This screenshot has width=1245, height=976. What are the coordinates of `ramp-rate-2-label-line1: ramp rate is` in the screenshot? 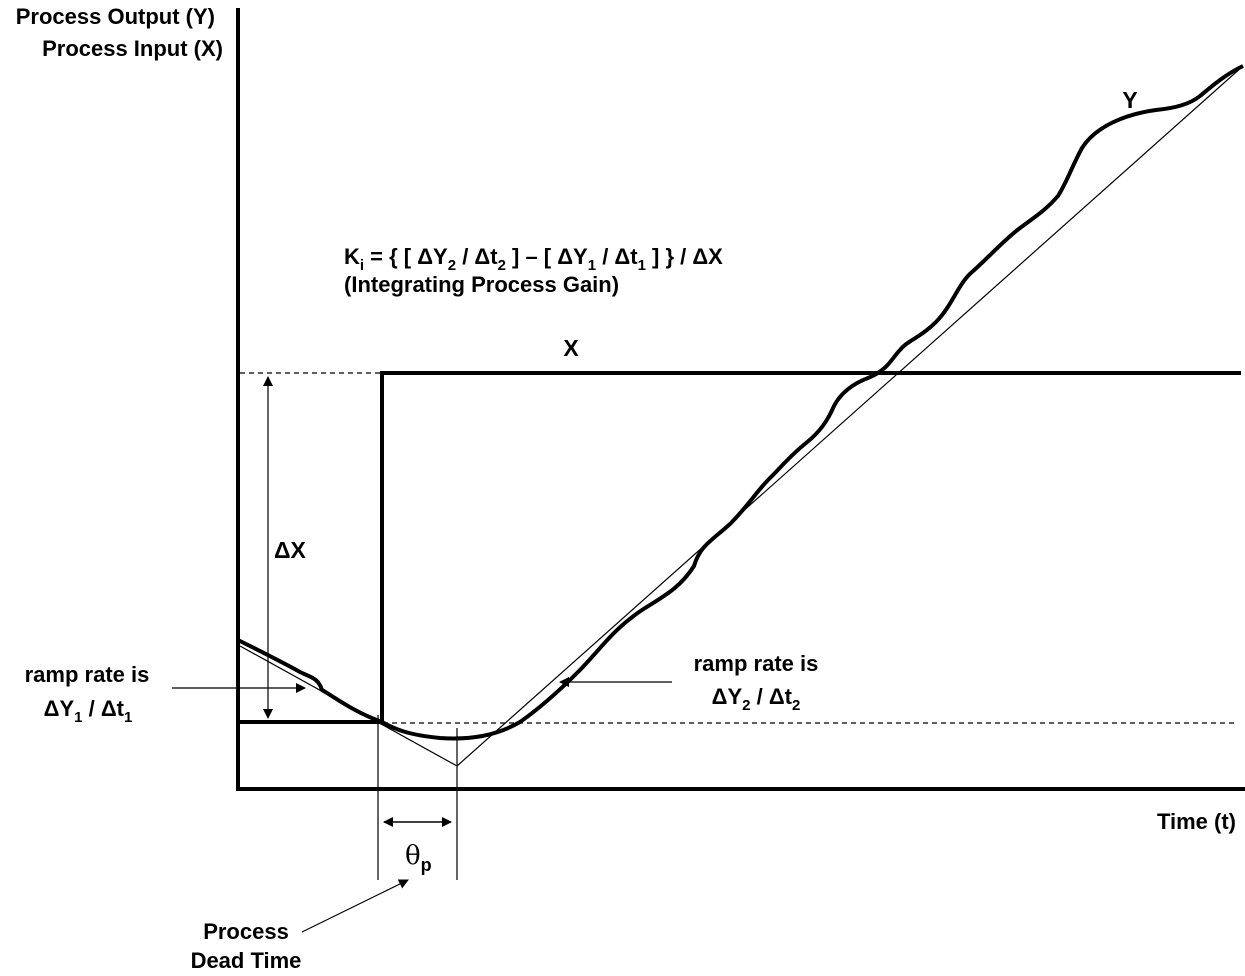 It's located at (756, 663).